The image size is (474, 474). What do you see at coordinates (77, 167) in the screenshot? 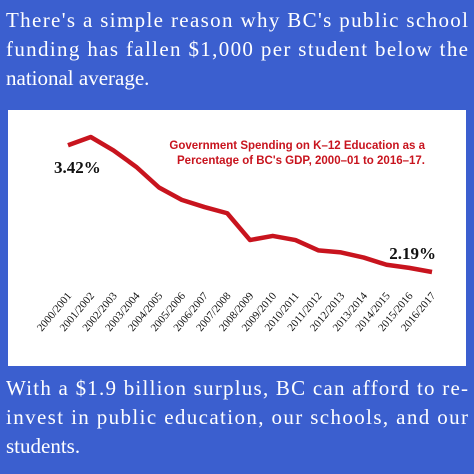
I see `value-label: 3.42%` at bounding box center [77, 167].